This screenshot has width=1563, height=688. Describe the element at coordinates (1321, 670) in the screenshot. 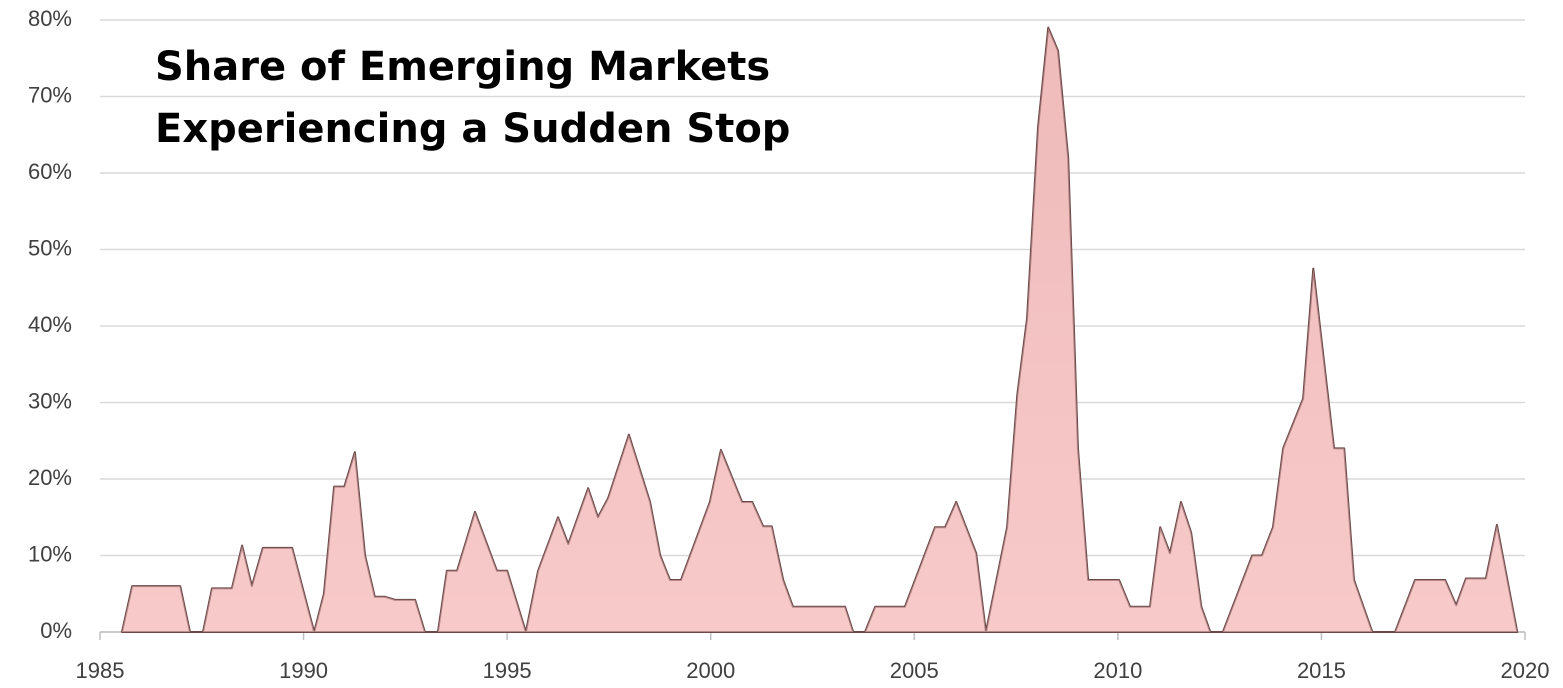

I see `x-tick-label: 2015` at that location.